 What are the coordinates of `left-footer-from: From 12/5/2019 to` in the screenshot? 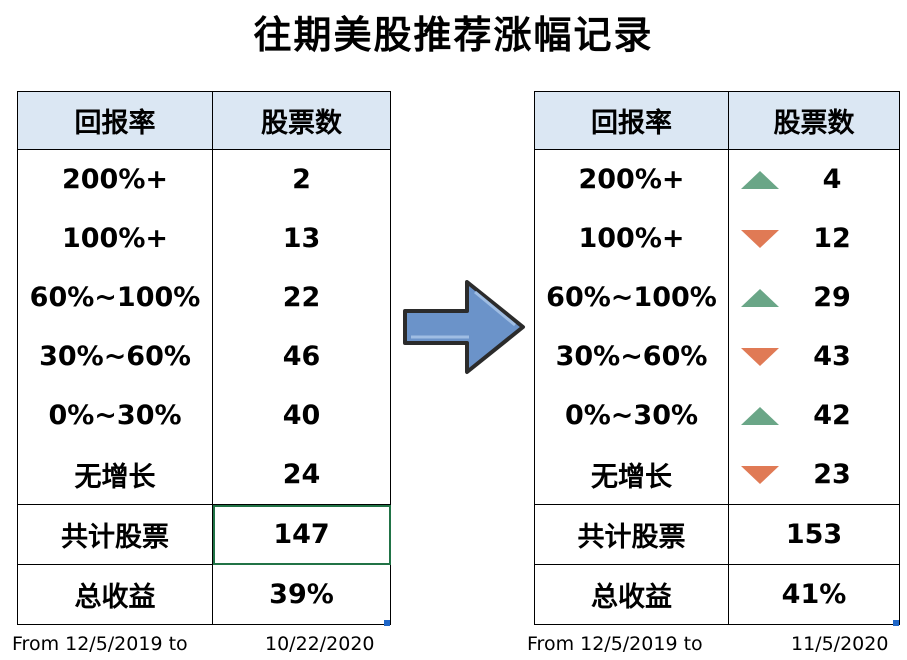 It's located at (100, 644).